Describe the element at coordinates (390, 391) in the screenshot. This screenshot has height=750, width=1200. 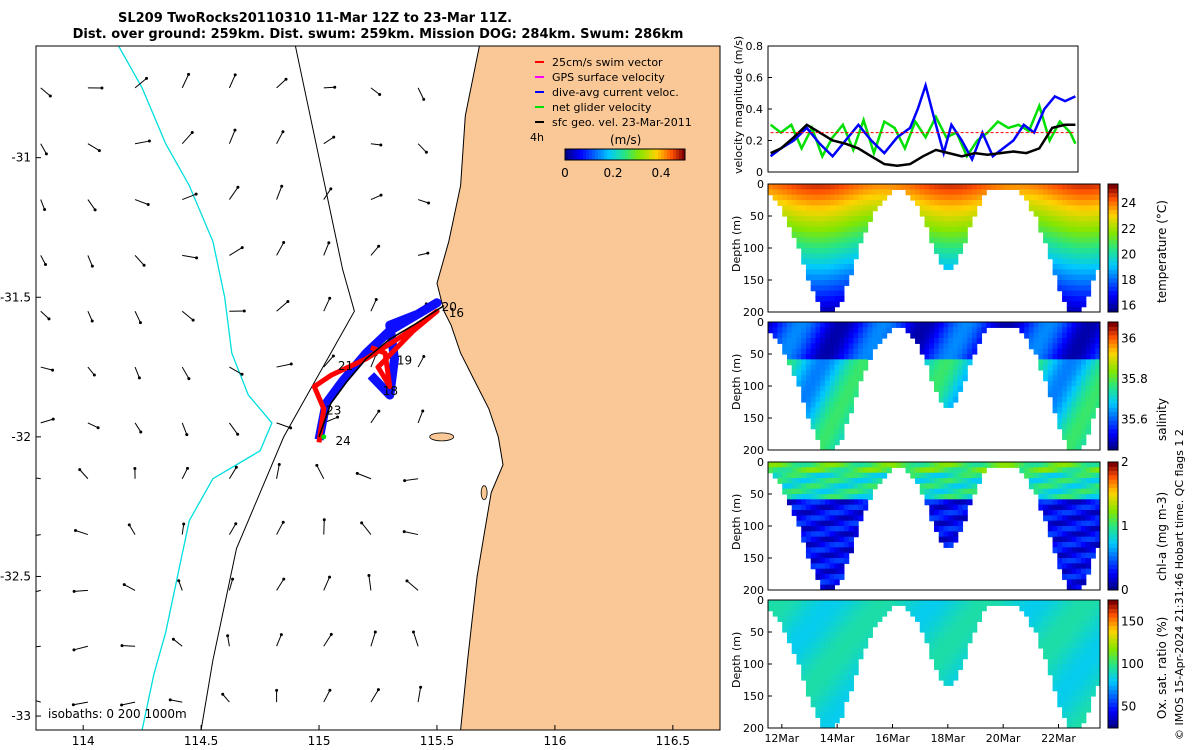
I see `day-label: 18` at that location.